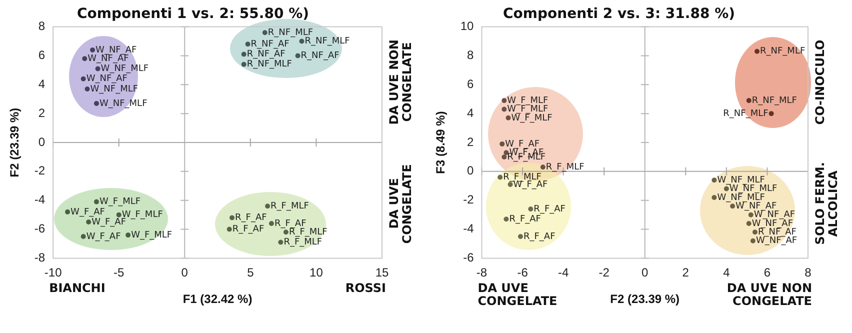  Describe the element at coordinates (820, 82) in the screenshot. I see `text: CO-INOCULO` at that location.